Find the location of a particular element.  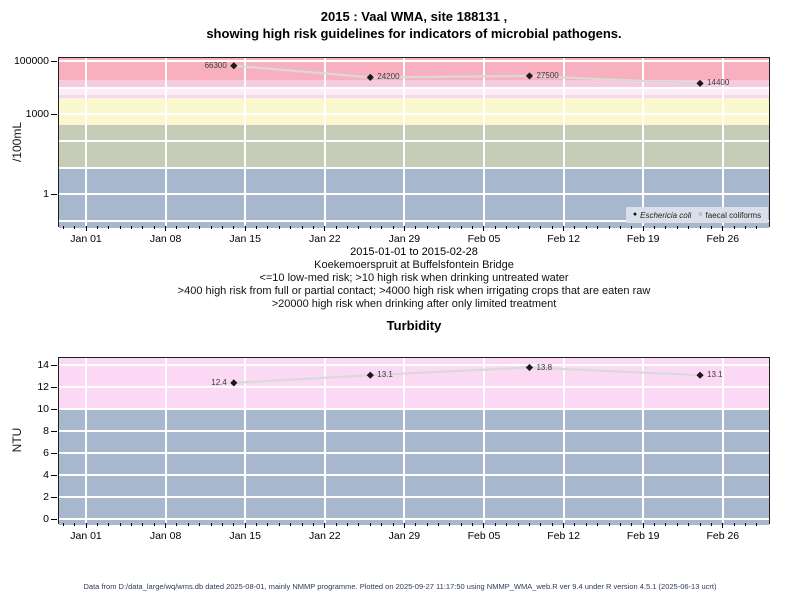

data-point-label: 27500 is located at coordinates (547, 75).